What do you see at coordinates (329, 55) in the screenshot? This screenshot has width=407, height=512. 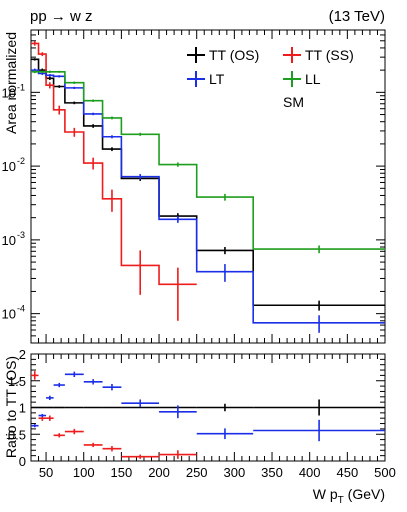 I see `legend-label: TT (SS)` at bounding box center [329, 55].